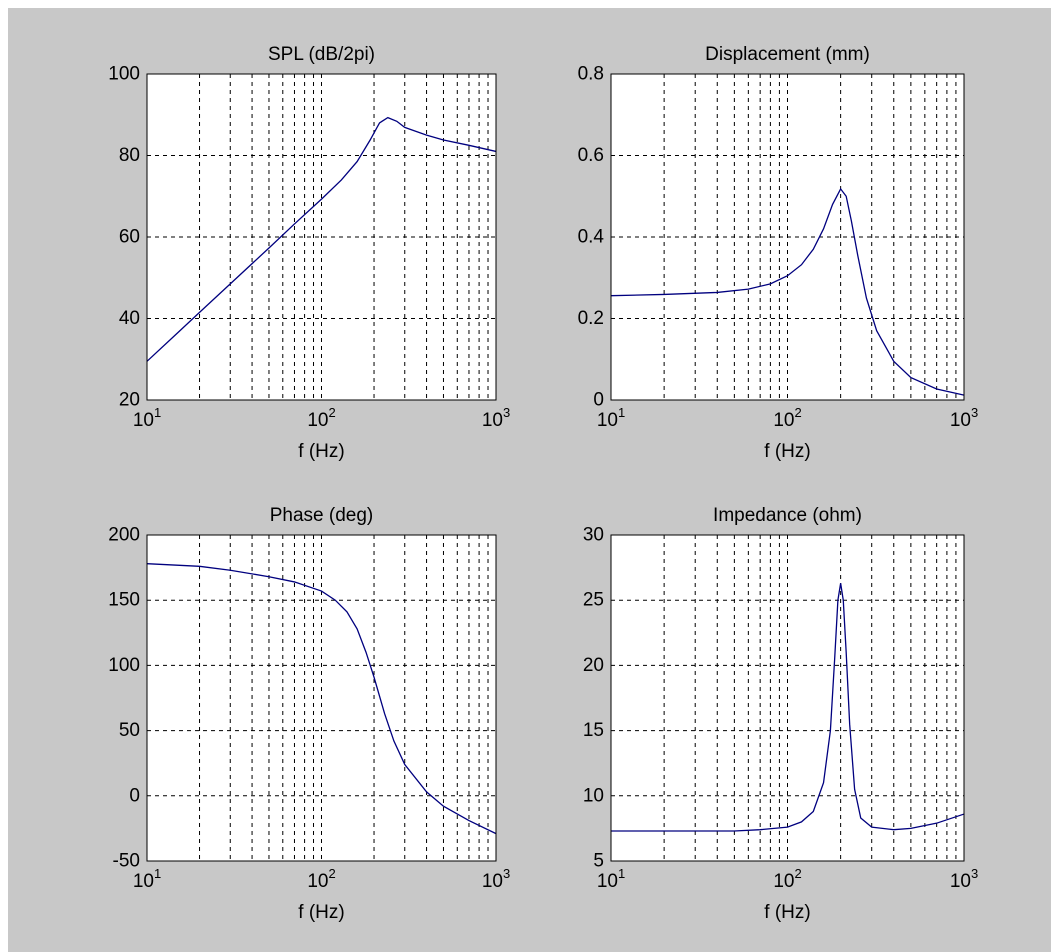 This screenshot has width=1059, height=952. Describe the element at coordinates (598, 861) in the screenshot. I see `y-tick-label: 5` at that location.